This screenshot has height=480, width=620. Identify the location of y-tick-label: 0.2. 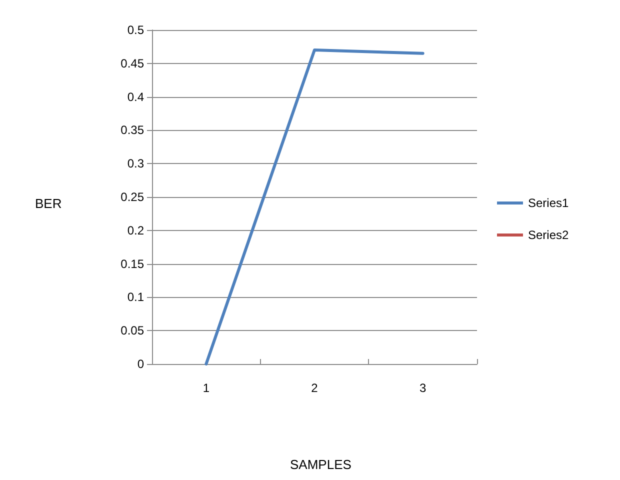
(135, 230).